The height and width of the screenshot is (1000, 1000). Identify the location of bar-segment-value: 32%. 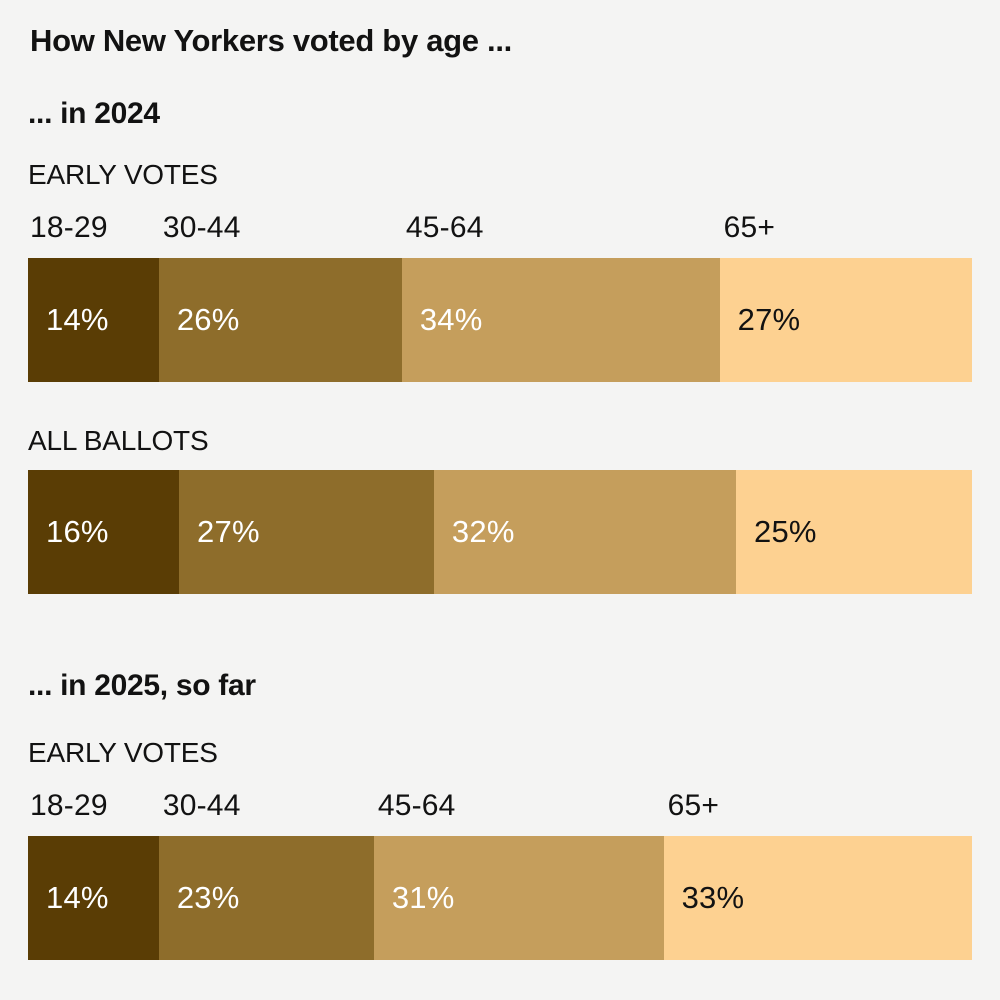
(474, 532).